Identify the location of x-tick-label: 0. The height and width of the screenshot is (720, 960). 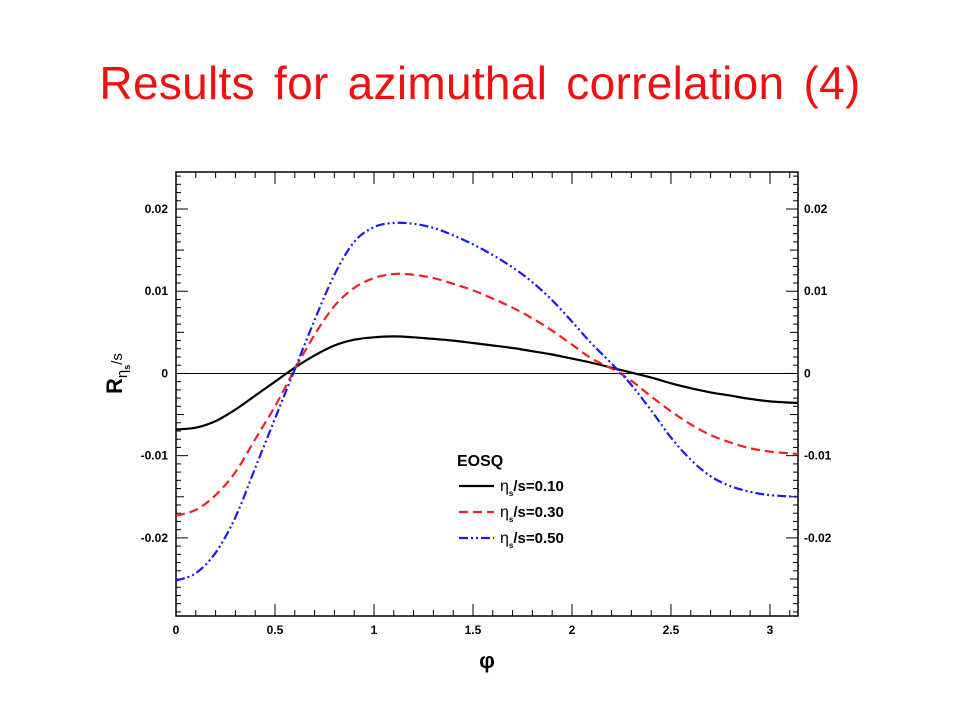
(176, 630).